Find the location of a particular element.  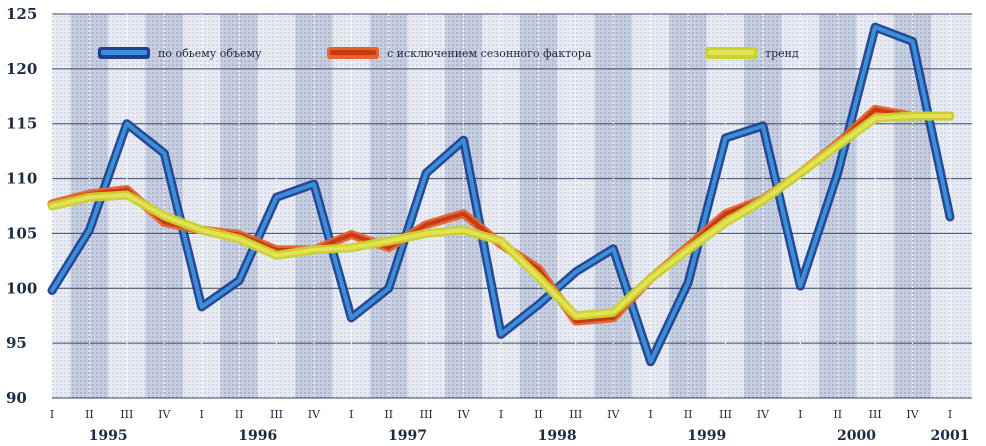

x-tick-year: 1998 is located at coordinates (557, 436).